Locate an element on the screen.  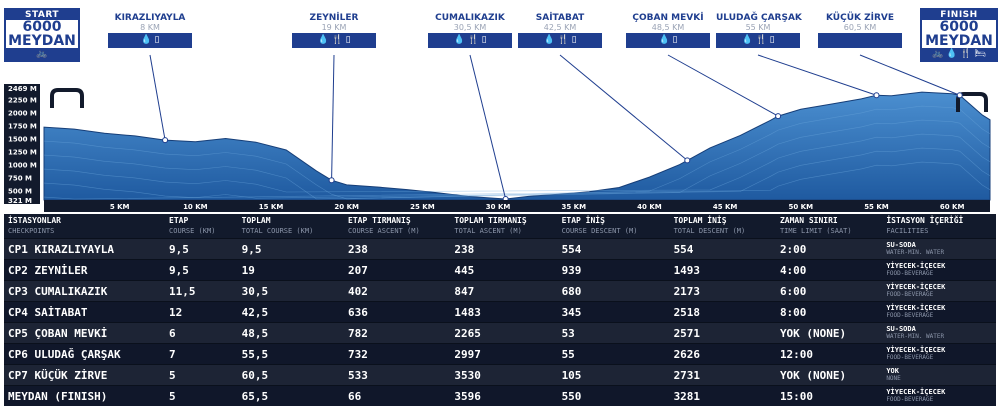
table-cell: 2731 is located at coordinates (722, 375).